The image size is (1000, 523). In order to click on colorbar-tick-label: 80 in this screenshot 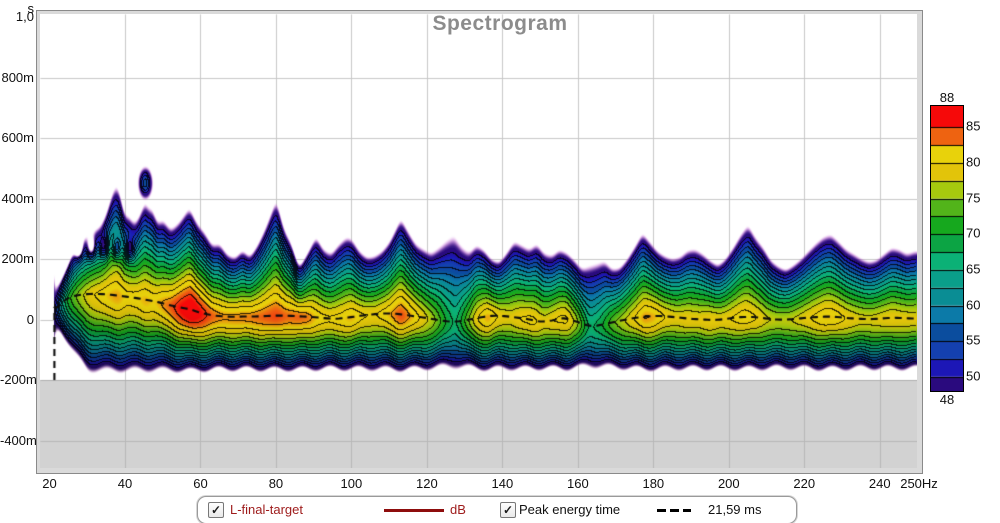, I will do `click(973, 162)`.